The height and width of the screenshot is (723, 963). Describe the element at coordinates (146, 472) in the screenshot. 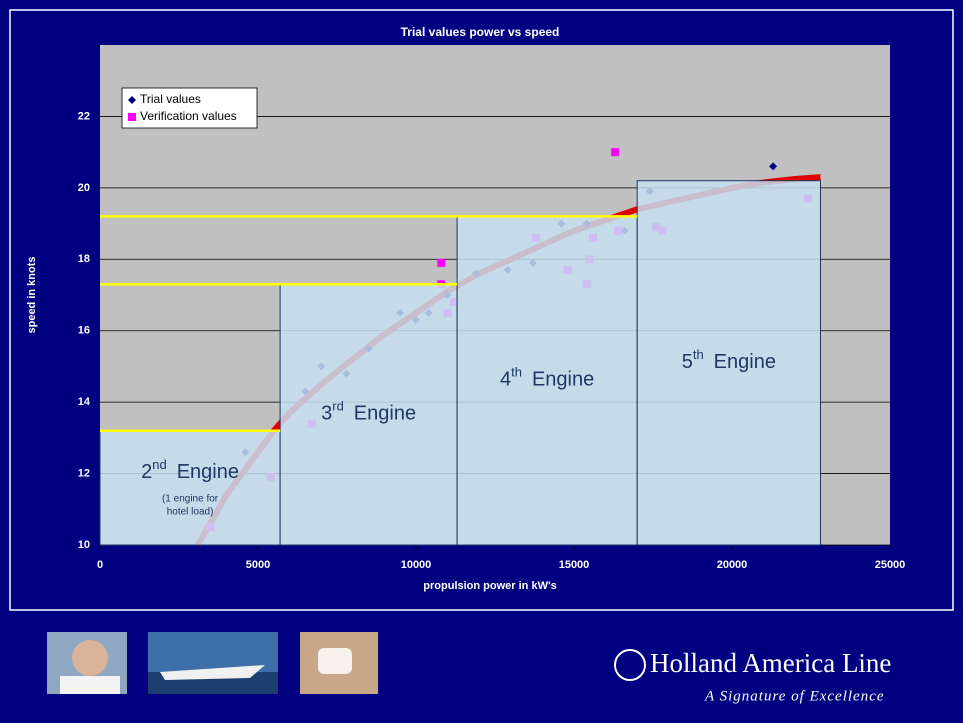

I see `engine-label-number: 2` at that location.